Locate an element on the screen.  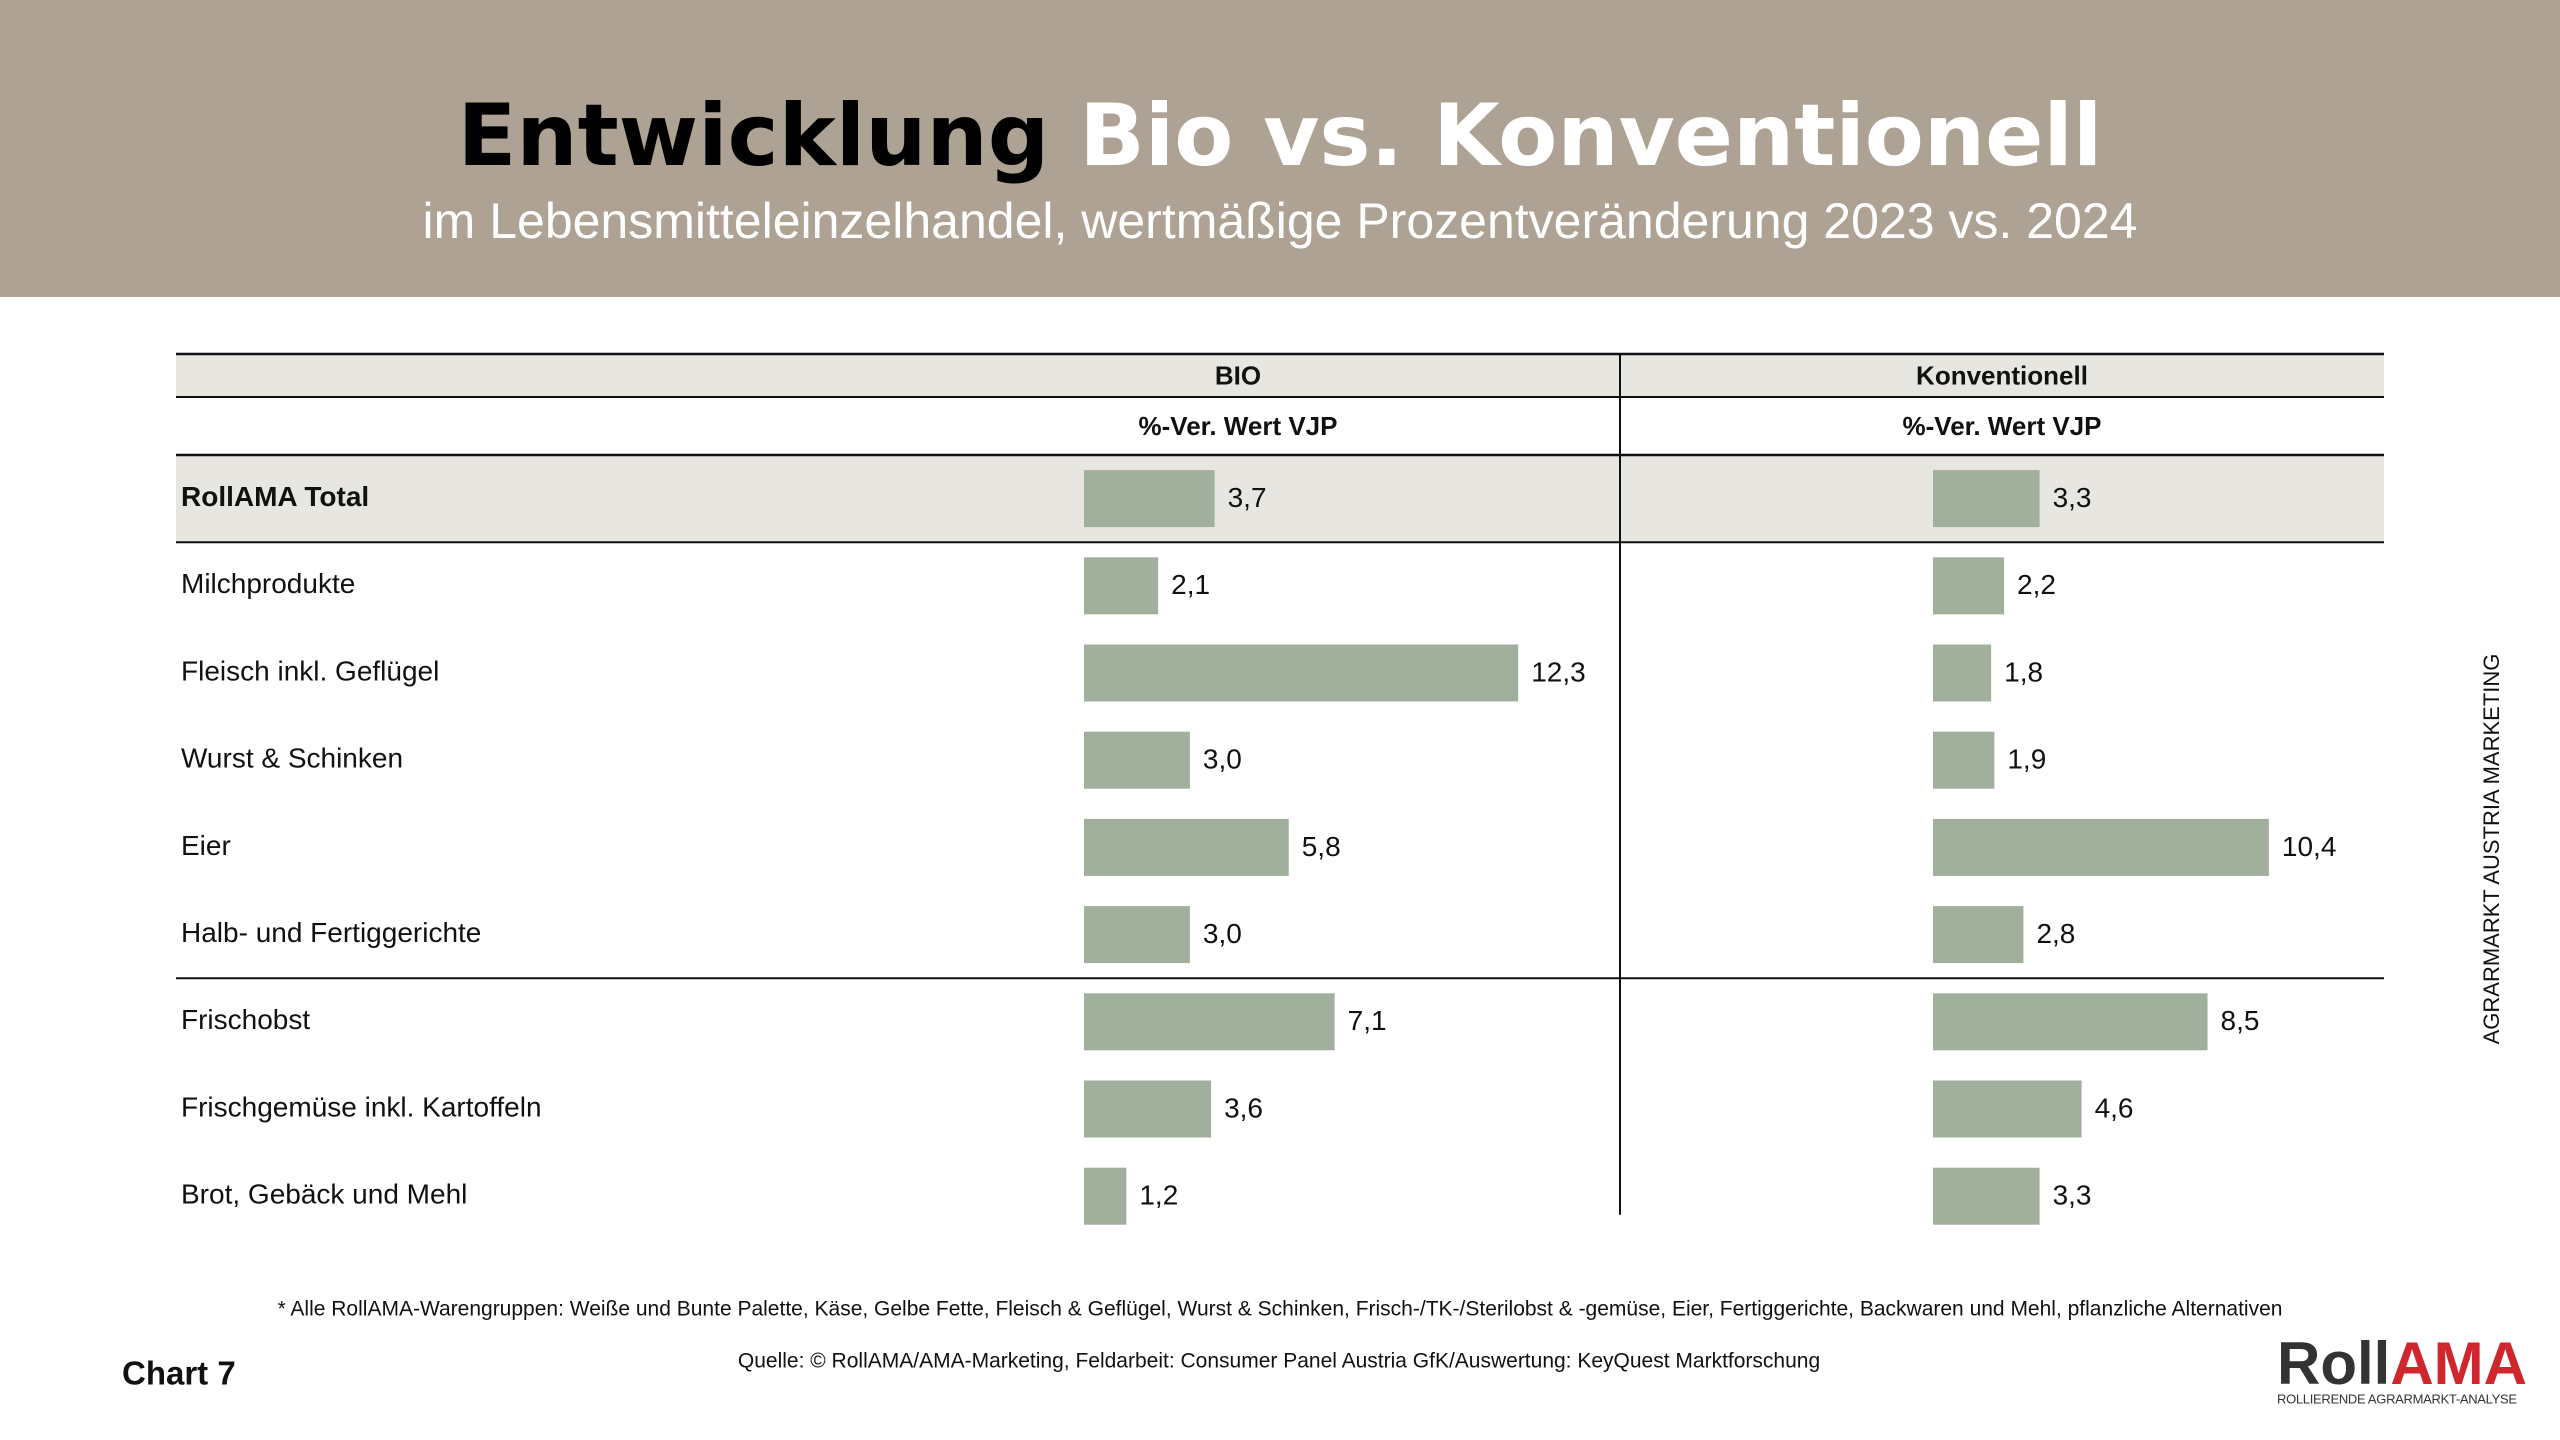
logo-tagline: ROLLIERENDE AGRARMARKT-ANALYSE is located at coordinates (2397, 1398).